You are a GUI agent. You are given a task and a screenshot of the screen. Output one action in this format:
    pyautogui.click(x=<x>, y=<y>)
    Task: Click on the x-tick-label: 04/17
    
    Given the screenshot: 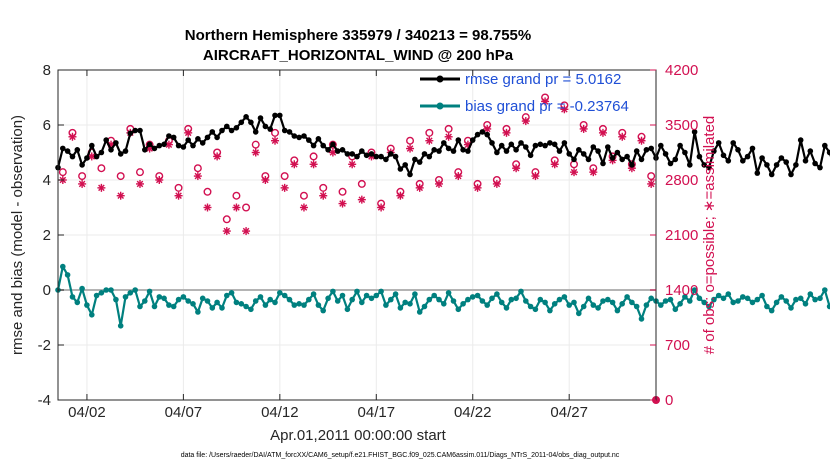 What is the action you would take?
    pyautogui.click(x=377, y=412)
    